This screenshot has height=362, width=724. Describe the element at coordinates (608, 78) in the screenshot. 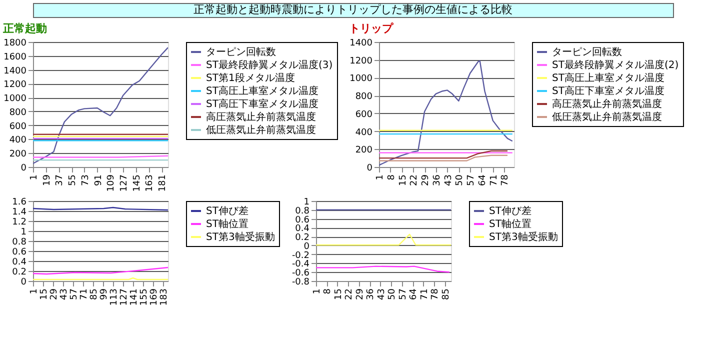

I see `legend-label: ST高圧上車室メタル温度` at that location.